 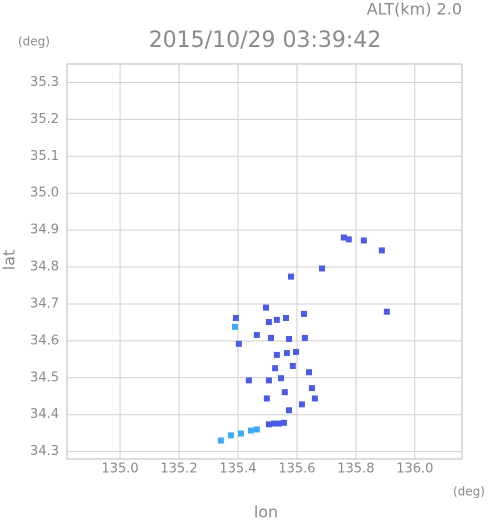 What do you see at coordinates (296, 469) in the screenshot?
I see `x-tick-label: 135.6` at bounding box center [296, 469].